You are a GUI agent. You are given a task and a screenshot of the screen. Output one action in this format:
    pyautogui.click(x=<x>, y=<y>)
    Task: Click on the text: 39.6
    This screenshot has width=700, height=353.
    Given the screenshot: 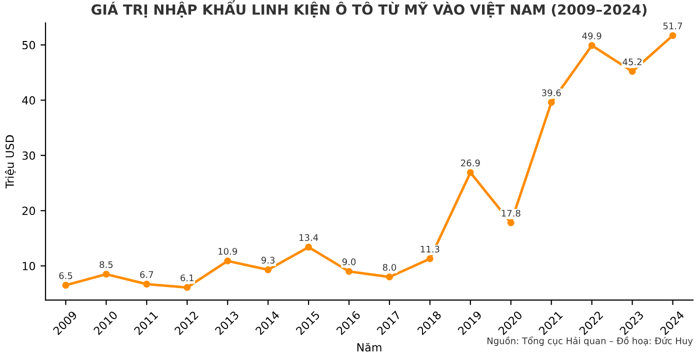 What is the action you would take?
    pyautogui.click(x=551, y=92)
    